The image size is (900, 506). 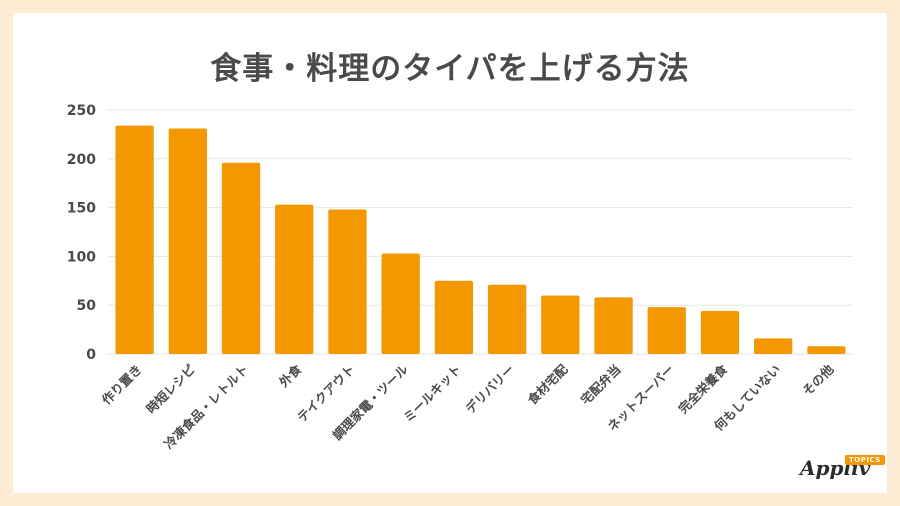 I want to click on x-tick-label: 外食, so click(x=289, y=375).